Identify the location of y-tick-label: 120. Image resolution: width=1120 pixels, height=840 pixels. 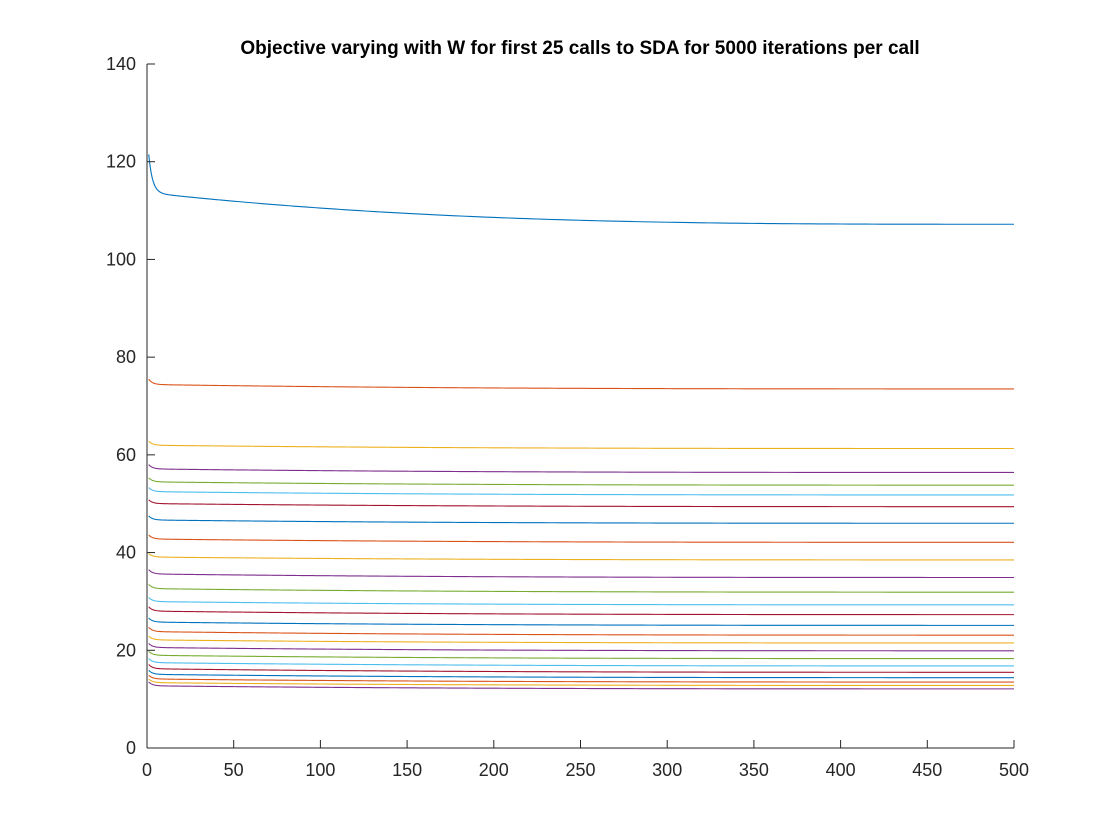
(121, 162).